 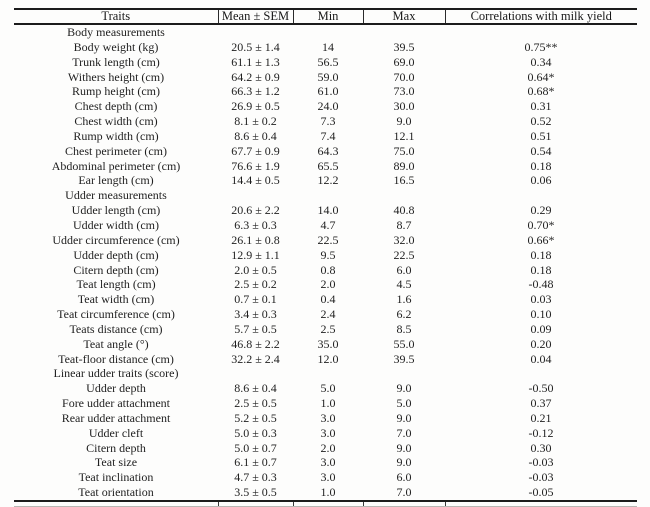 I want to click on trait-cell: Udder depth, so click(x=116, y=388).